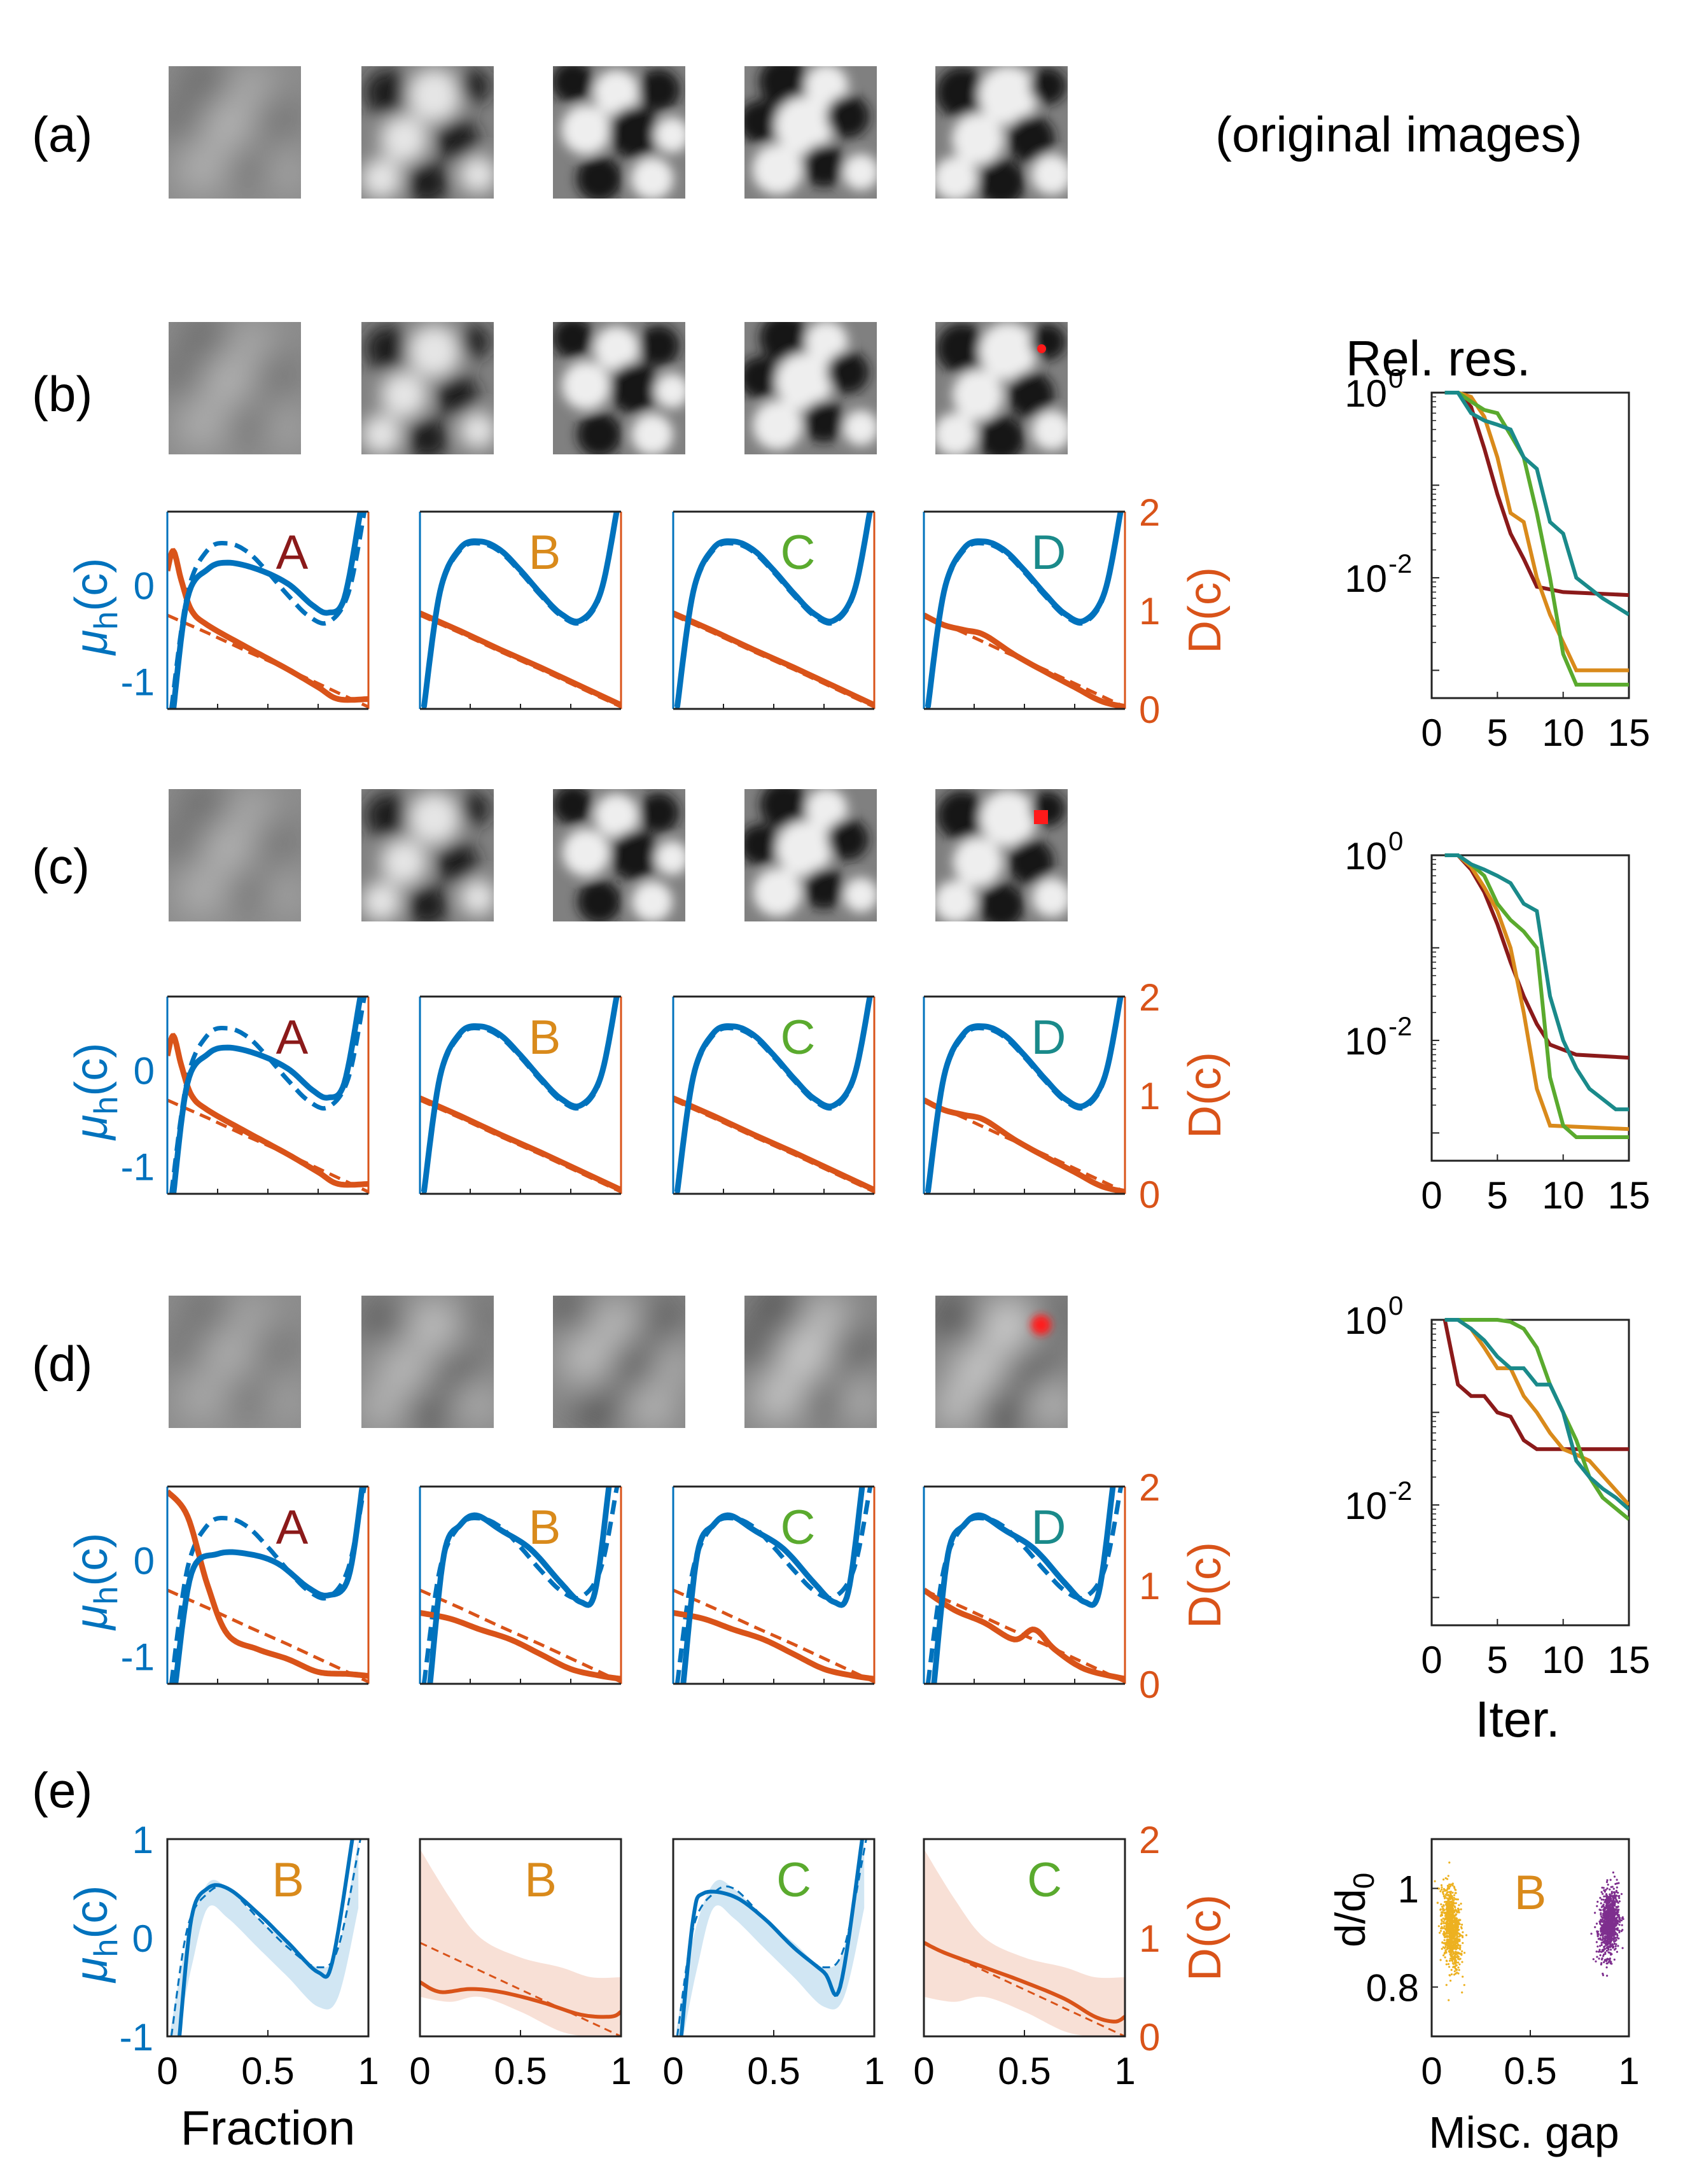 This screenshot has width=1690, height=2184. I want to click on mu-D-panel-c-A: A0-1μh(c), so click(218, 1095).